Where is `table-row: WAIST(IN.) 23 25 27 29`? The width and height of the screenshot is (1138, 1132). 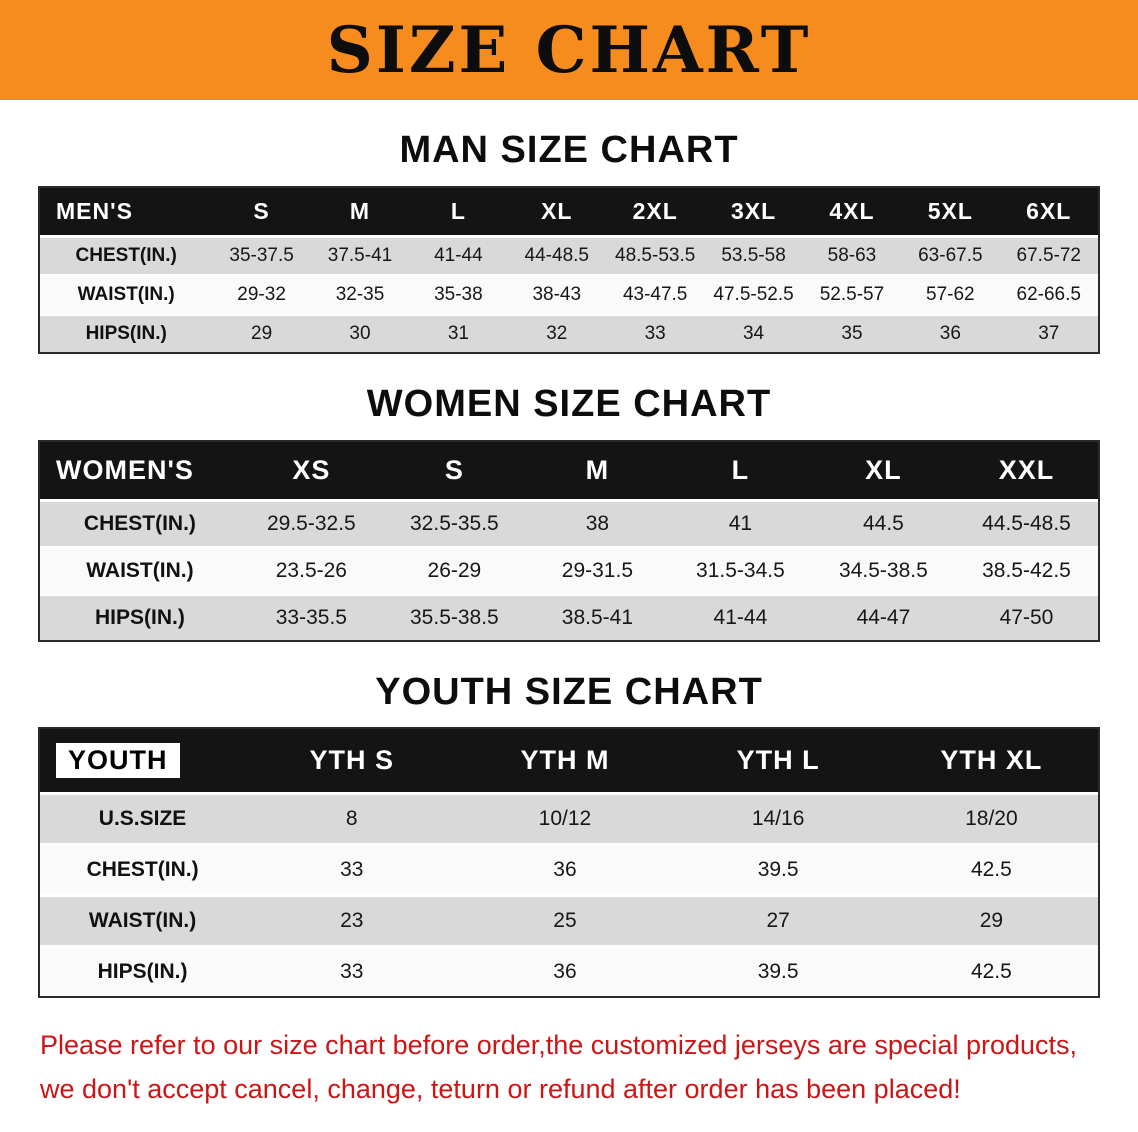 table-row: WAIST(IN.) 23 25 27 29 is located at coordinates (569, 921).